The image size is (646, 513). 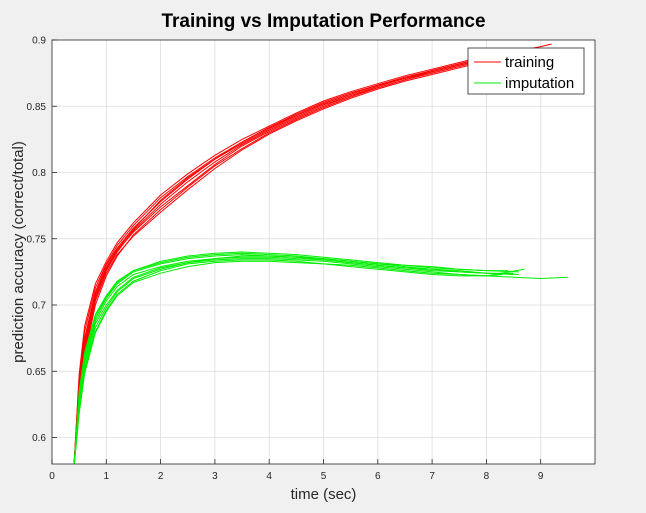 I want to click on x-tick-label: 1, so click(x=107, y=476).